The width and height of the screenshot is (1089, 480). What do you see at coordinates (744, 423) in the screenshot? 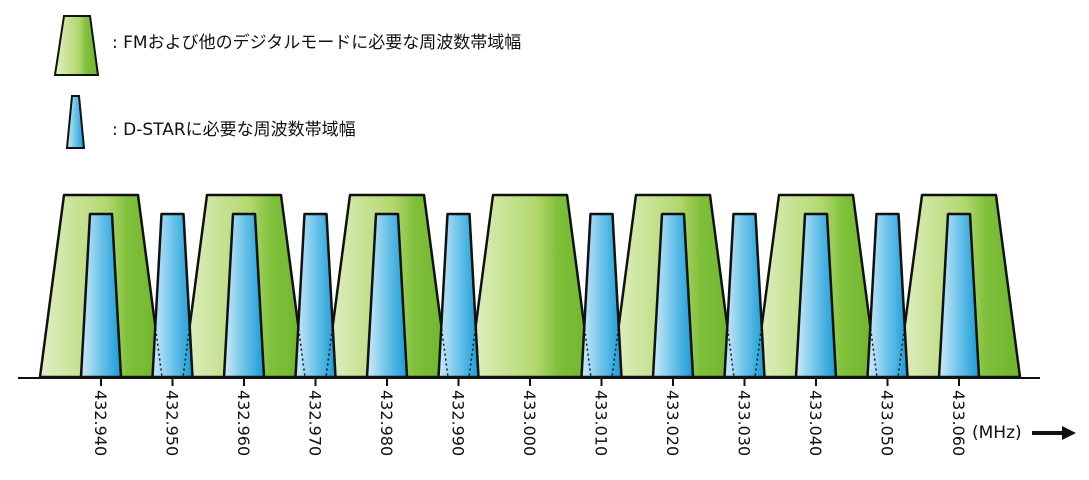
I see `tick-label: 433.030` at bounding box center [744, 423].